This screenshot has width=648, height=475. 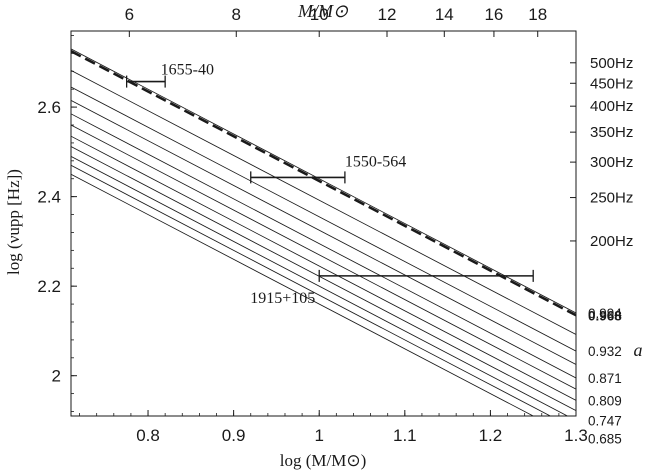 What do you see at coordinates (601, 152) in the screenshot?
I see `right-frequency-axis-ticks: 500Hz 450Hz 400Hz 350Hz 300Hz 250Hz 200Hz` at bounding box center [601, 152].